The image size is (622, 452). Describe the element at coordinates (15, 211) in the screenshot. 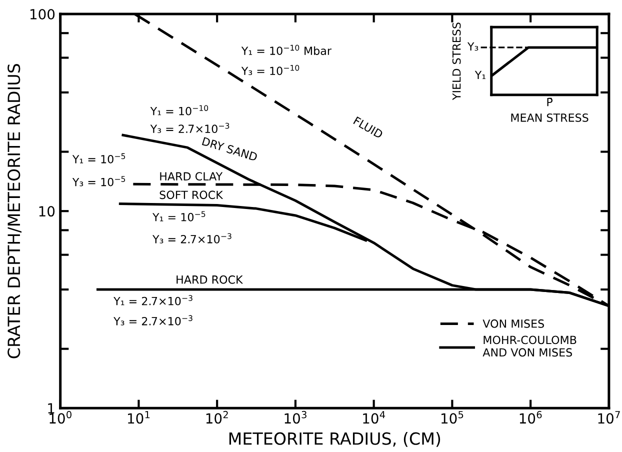

I see `y-axis-title: CRATER DEPTH/METEORITE RADIUS` at that location.